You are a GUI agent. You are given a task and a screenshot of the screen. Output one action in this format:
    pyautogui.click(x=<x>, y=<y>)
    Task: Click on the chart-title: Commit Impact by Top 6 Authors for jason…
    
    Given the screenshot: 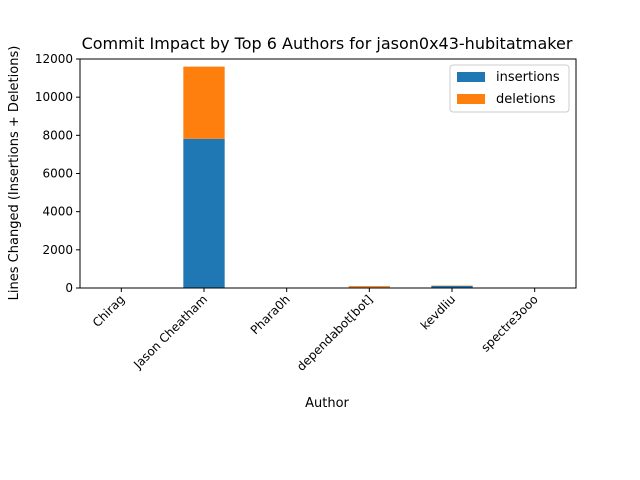 What is the action you would take?
    pyautogui.click(x=327, y=43)
    